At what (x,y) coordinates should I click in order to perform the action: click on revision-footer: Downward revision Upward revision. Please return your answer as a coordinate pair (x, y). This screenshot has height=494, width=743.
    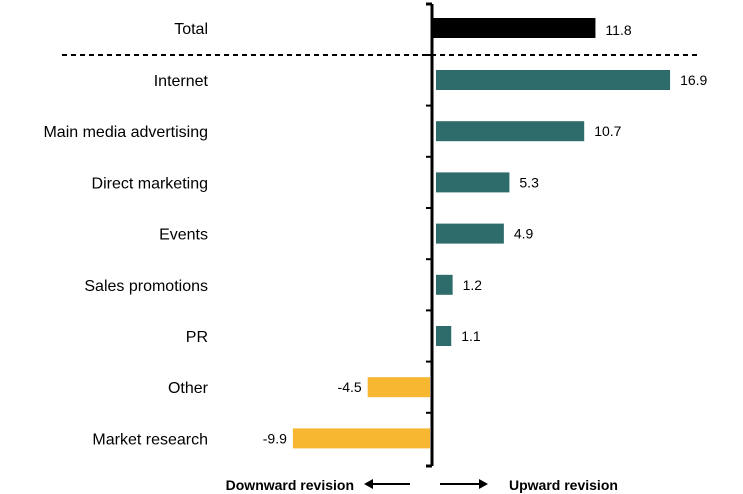
    Looking at the image, I should click on (422, 485).